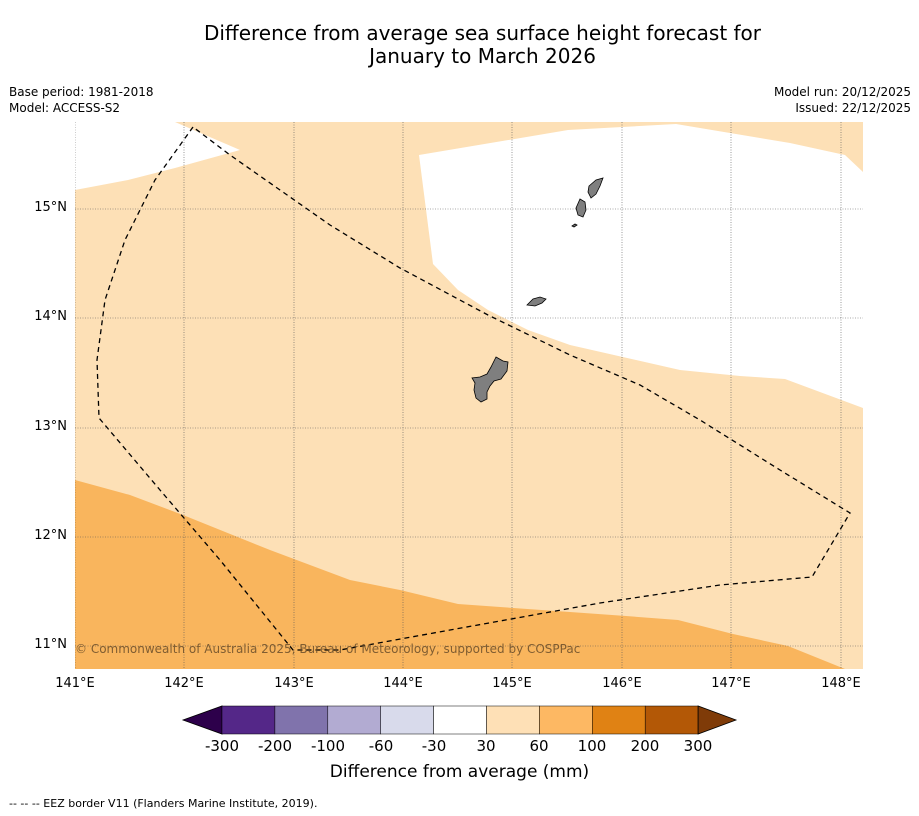 This screenshot has width=919, height=816. Describe the element at coordinates (50, 426) in the screenshot. I see `lat-label: 13°N` at that location.